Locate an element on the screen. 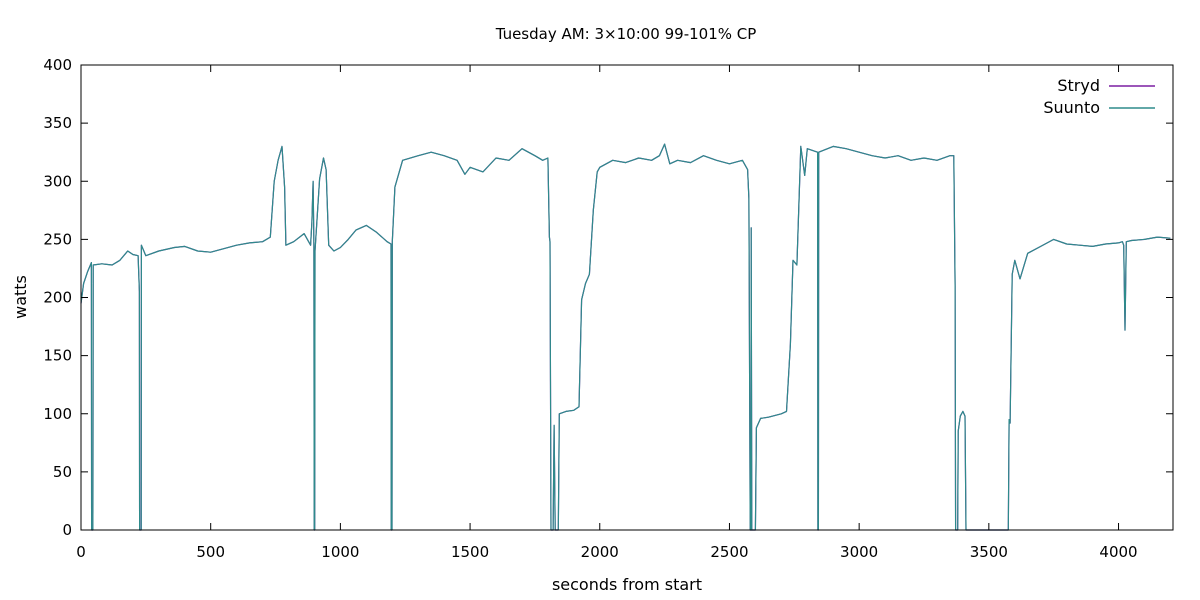  x-tick-label: 4000 is located at coordinates (1118, 552).